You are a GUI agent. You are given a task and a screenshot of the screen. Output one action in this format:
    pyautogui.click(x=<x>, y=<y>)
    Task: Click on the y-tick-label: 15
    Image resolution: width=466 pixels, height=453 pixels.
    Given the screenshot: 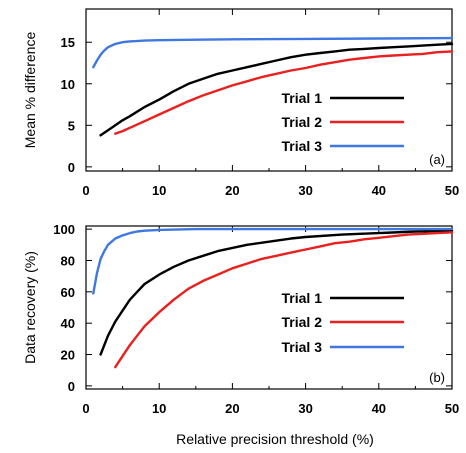 What is the action you would take?
    pyautogui.click(x=68, y=42)
    